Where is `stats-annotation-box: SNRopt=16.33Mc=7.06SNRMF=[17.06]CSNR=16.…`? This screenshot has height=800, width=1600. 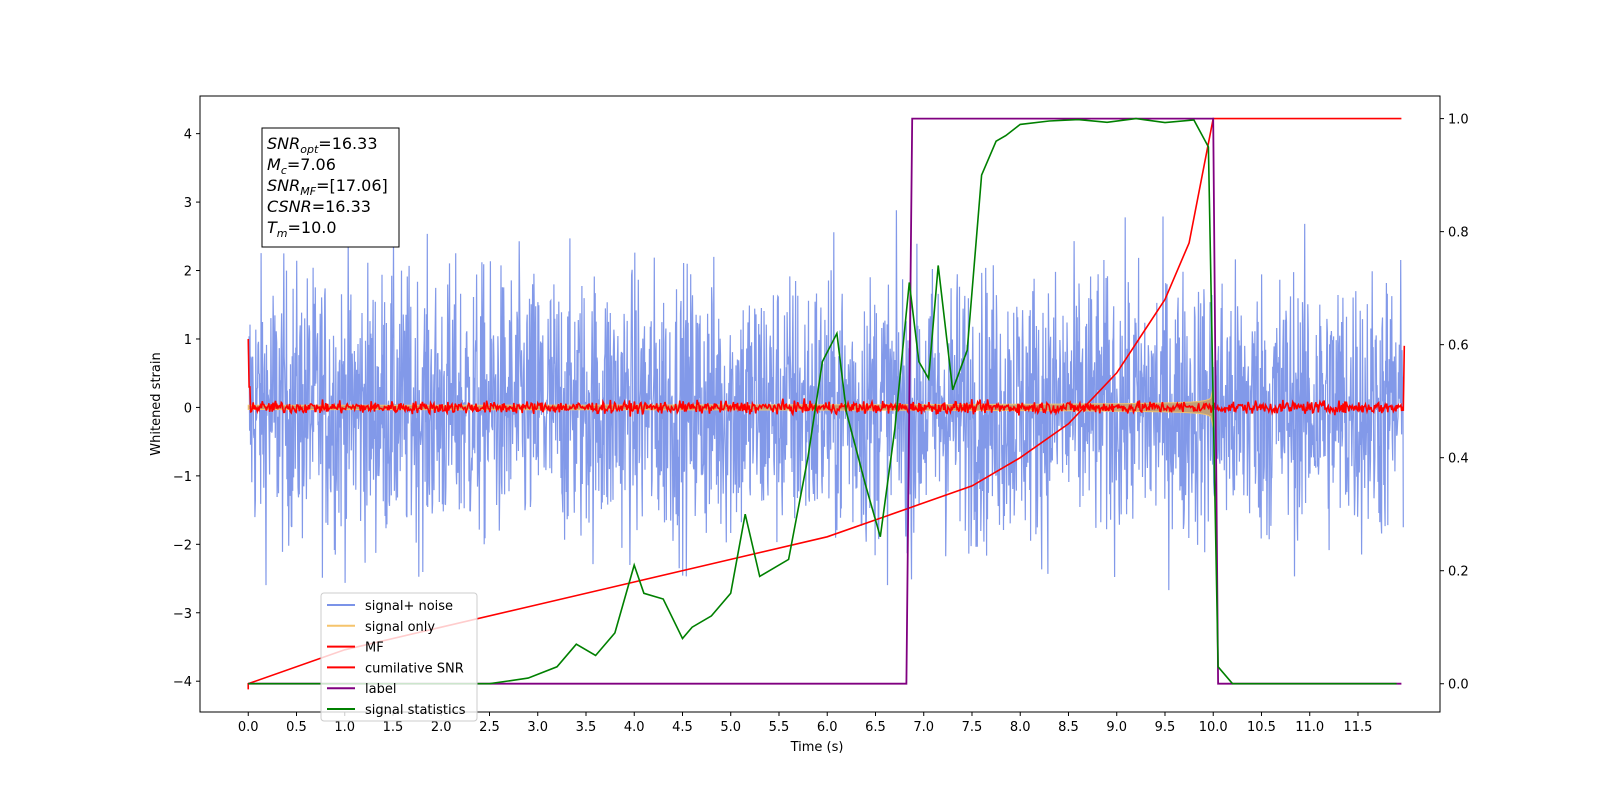 stats-annotation-box: SNRopt=16.33Mc=7.06SNRMF=[17.06]CSNR=16.… is located at coordinates (330, 187).